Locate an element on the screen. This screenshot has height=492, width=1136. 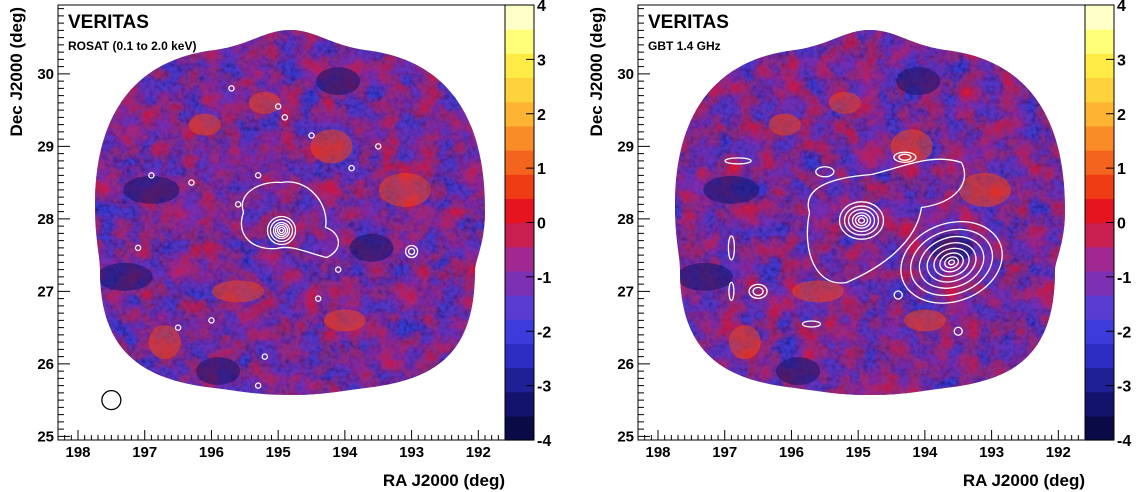
colorbar: 4 3 2 1 0 -1 -2 -3 -4 is located at coordinates (527, 225).